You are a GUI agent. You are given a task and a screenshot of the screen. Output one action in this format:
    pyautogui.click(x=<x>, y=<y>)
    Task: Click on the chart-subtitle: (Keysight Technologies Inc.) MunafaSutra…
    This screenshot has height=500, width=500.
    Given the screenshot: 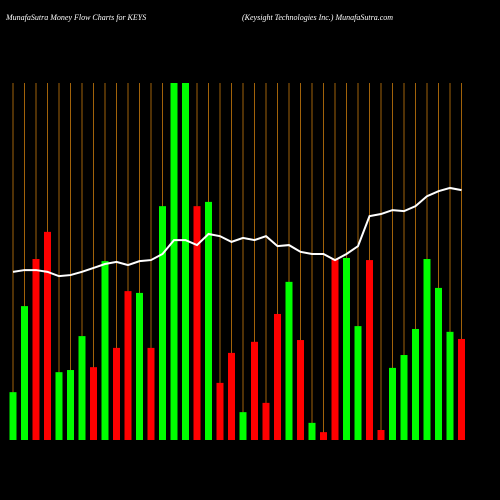 What is the action you would take?
    pyautogui.click(x=317, y=17)
    